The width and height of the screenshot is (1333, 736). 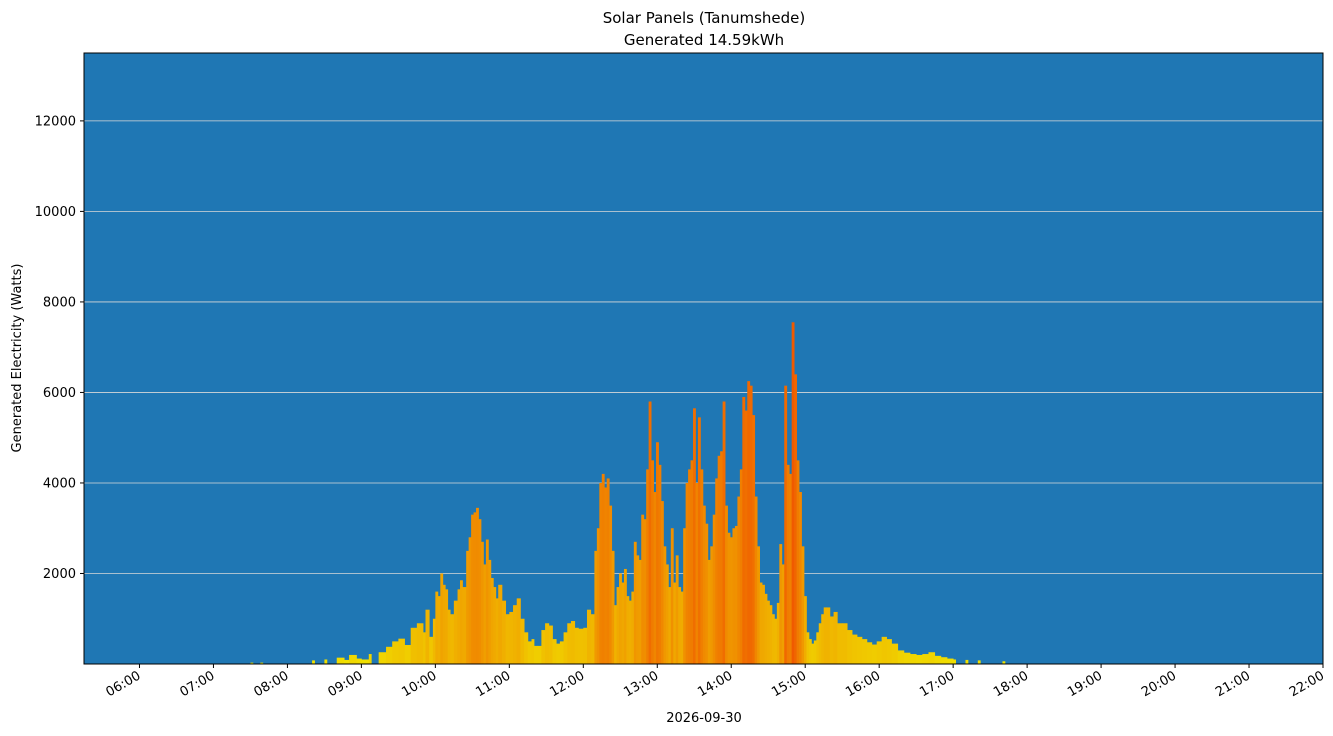 What do you see at coordinates (419, 684) in the screenshot?
I see `x-tick-label: 10:00` at bounding box center [419, 684].